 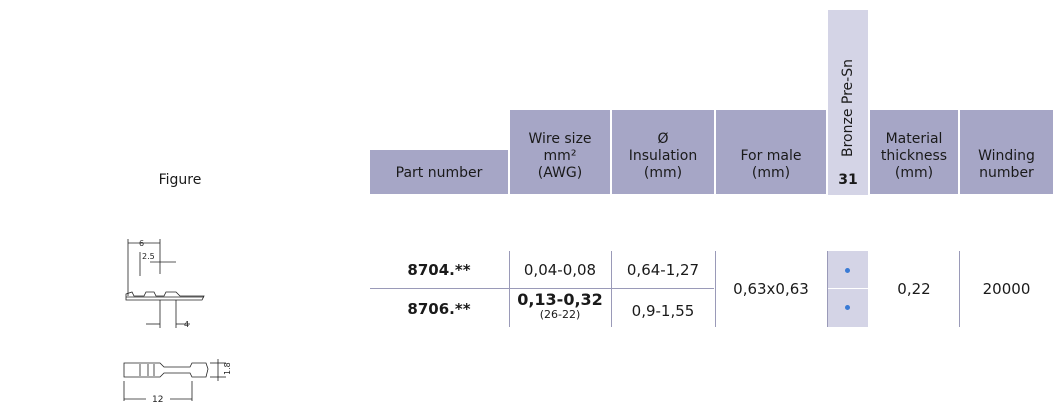 What do you see at coordinates (439, 270) in the screenshot?
I see `table-row-1-part-number: 8704.**` at bounding box center [439, 270].